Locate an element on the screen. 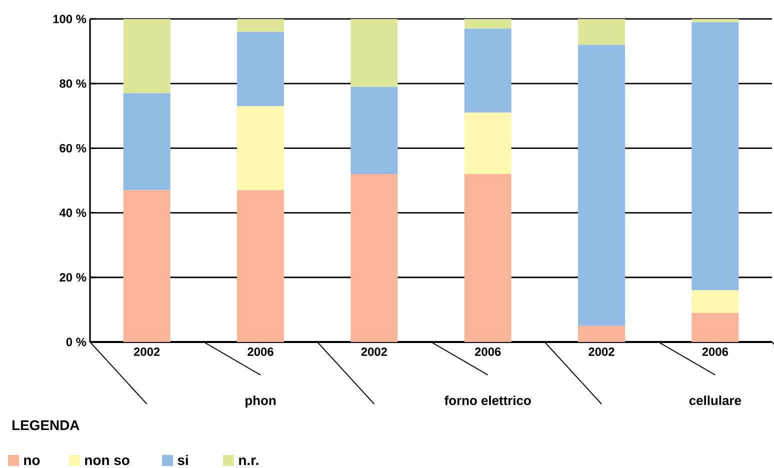 The width and height of the screenshot is (774, 468). y-tick-label: 0 % is located at coordinates (76, 342).